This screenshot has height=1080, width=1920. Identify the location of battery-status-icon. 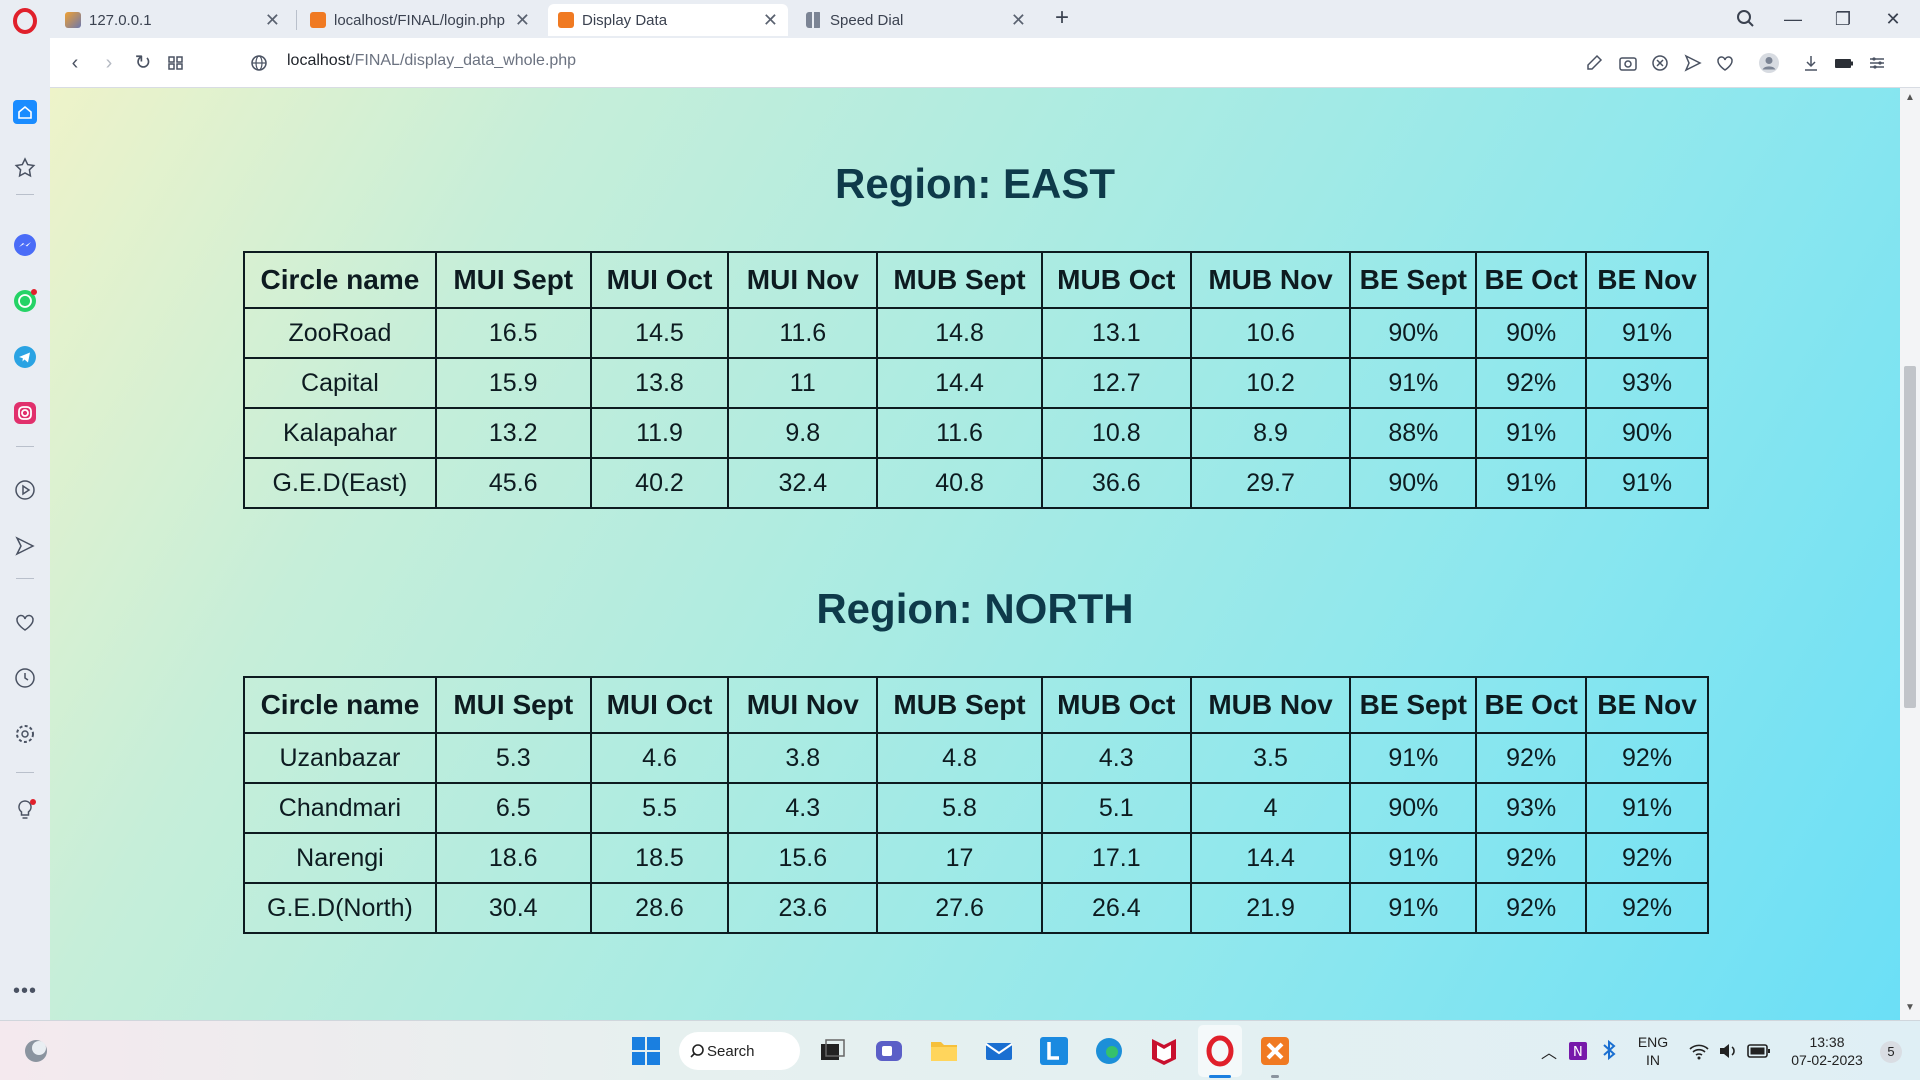
(1759, 1051).